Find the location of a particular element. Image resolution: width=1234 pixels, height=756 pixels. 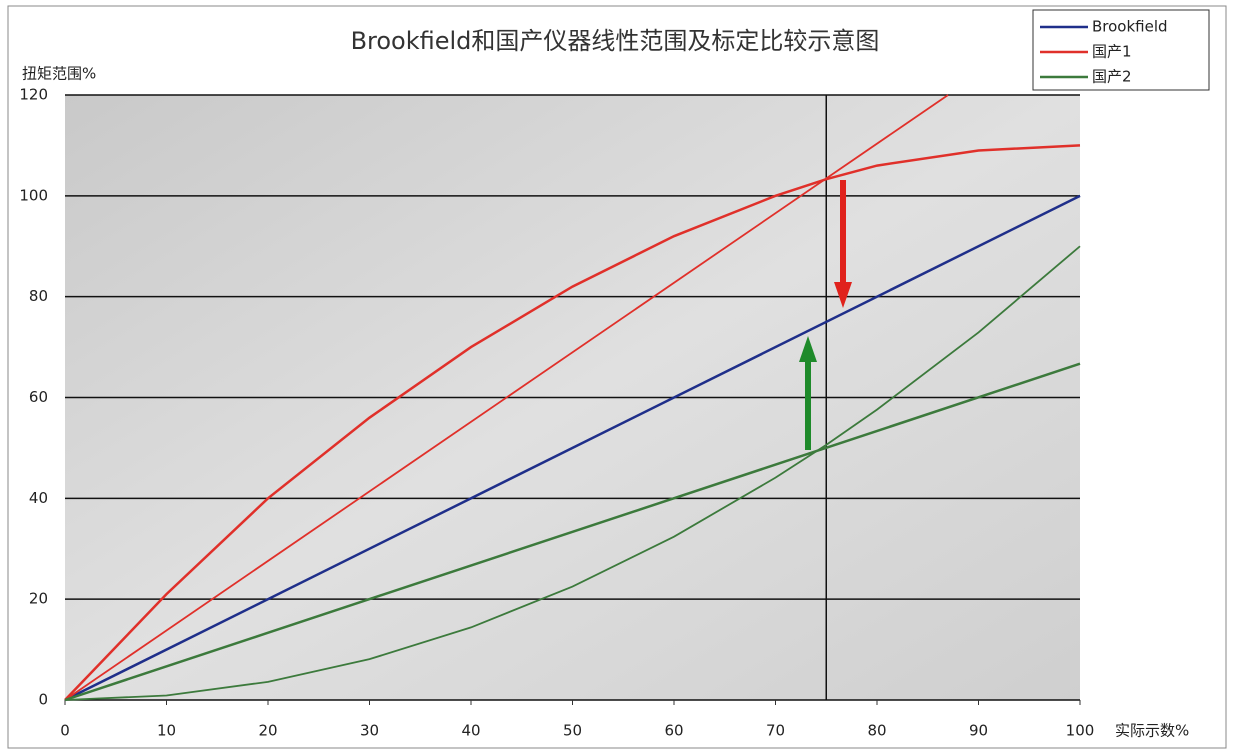

y-tick-label: 120 is located at coordinates (33, 95).